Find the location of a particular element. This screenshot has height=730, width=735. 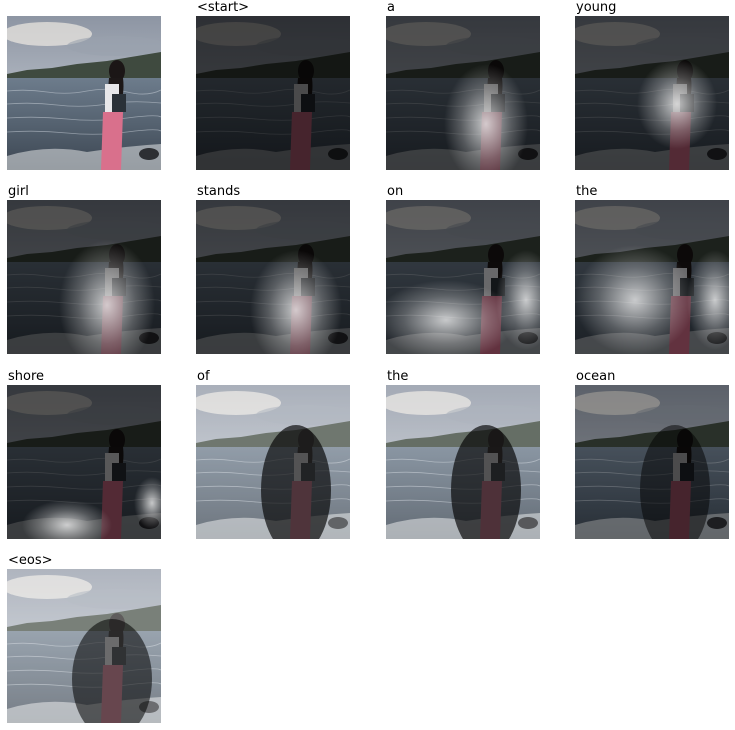

attention-panel-the-2: the is located at coordinates (463, 454).